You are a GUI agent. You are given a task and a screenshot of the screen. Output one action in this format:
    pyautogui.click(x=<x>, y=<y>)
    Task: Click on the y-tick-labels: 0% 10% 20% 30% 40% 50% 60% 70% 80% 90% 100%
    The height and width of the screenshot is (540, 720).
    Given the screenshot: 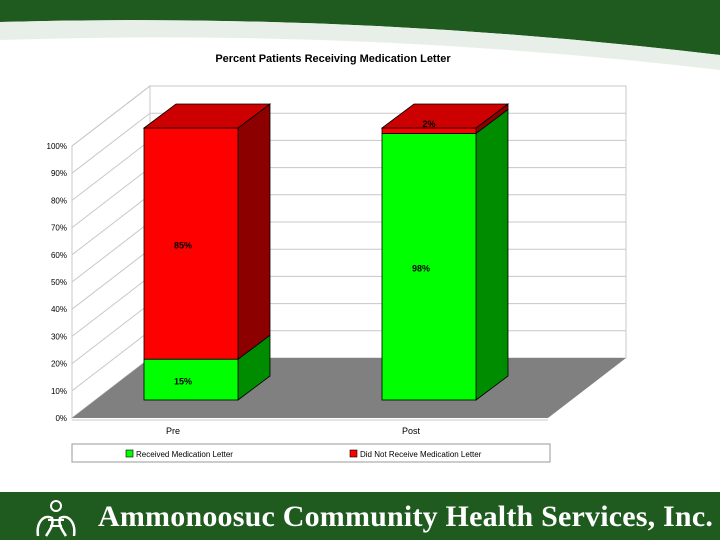 What is the action you would take?
    pyautogui.click(x=57, y=282)
    